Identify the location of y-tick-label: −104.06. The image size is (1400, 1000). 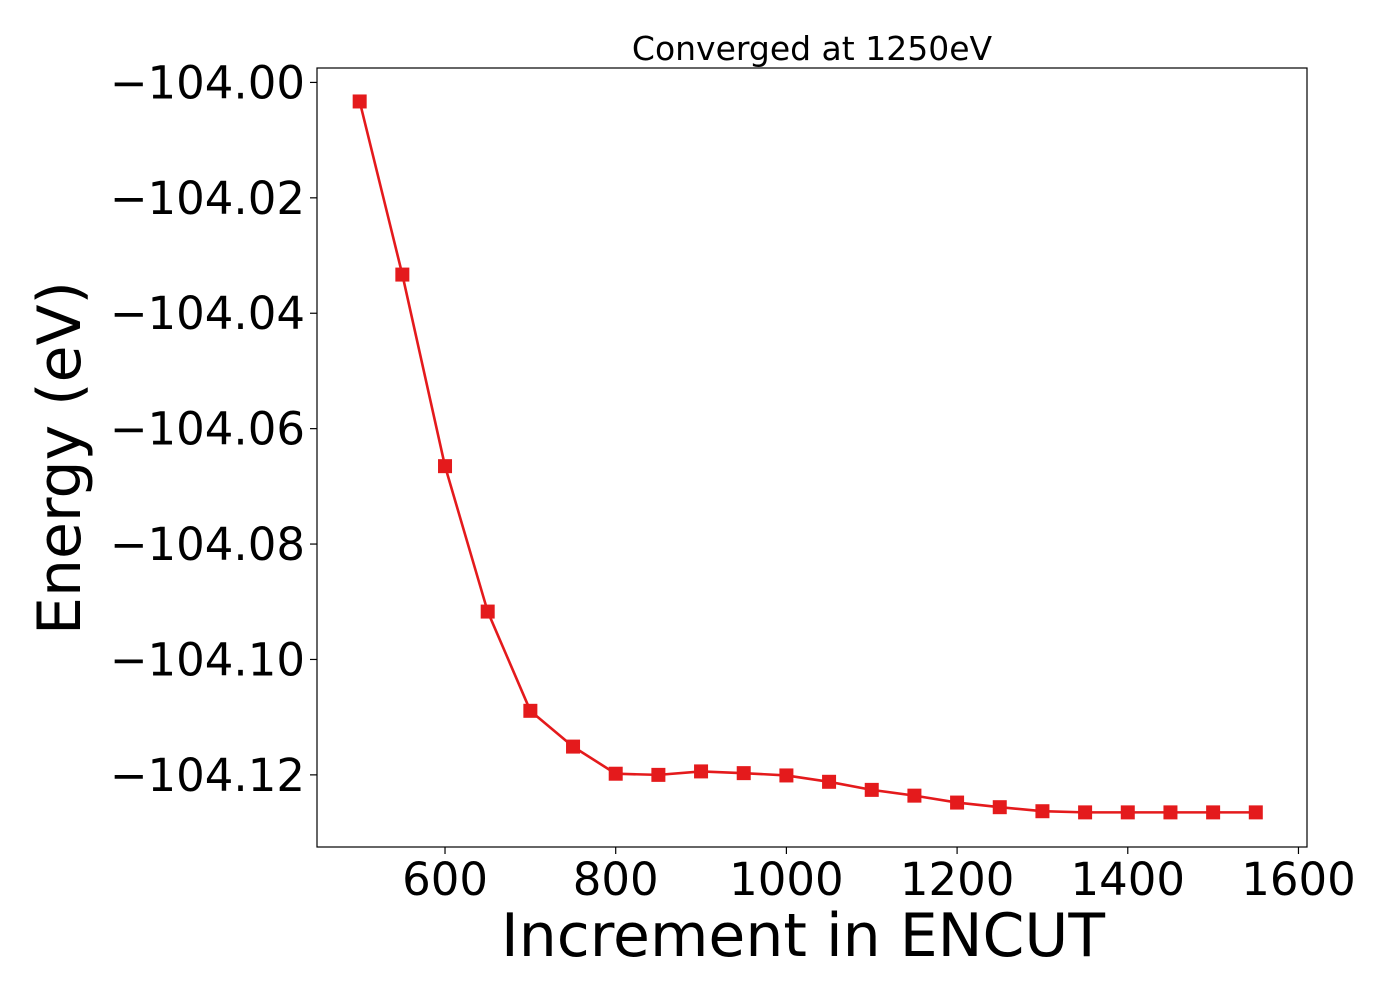
(207, 429).